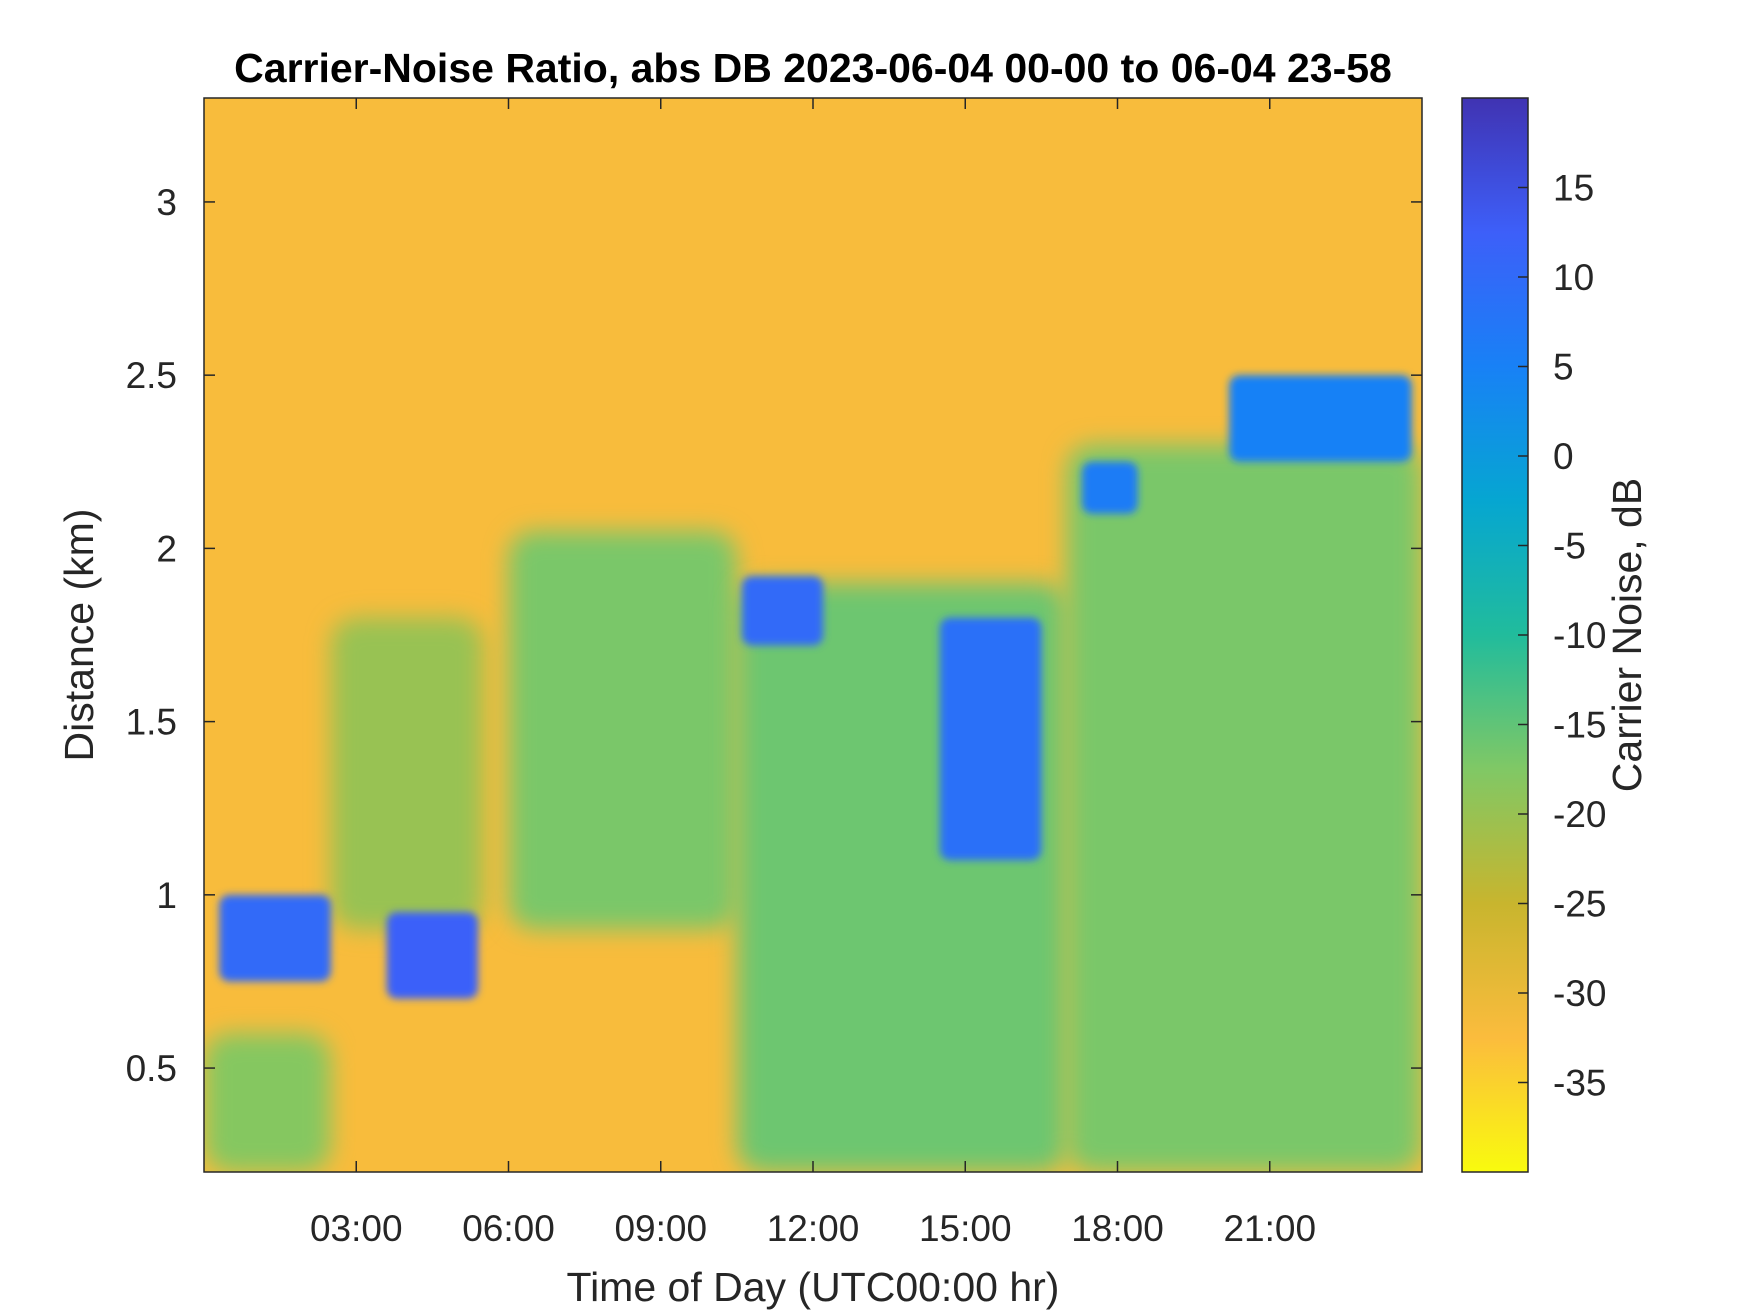 The image size is (1750, 1313). Describe the element at coordinates (1117, 1228) in the screenshot. I see `x-tick-label: 18:00` at that location.